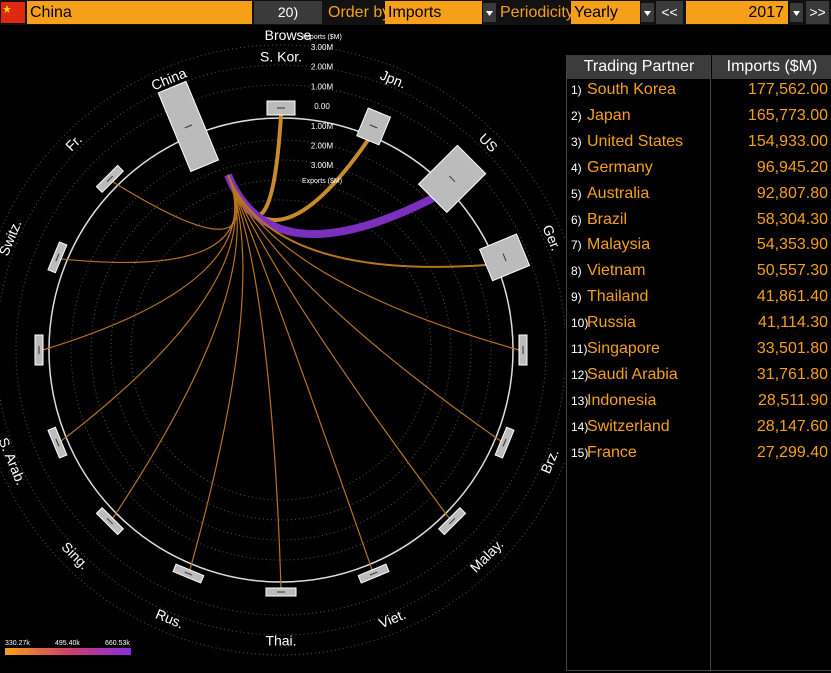 Image resolution: width=831 pixels, height=673 pixels. I want to click on partner-name: Vietnam, so click(616, 271).